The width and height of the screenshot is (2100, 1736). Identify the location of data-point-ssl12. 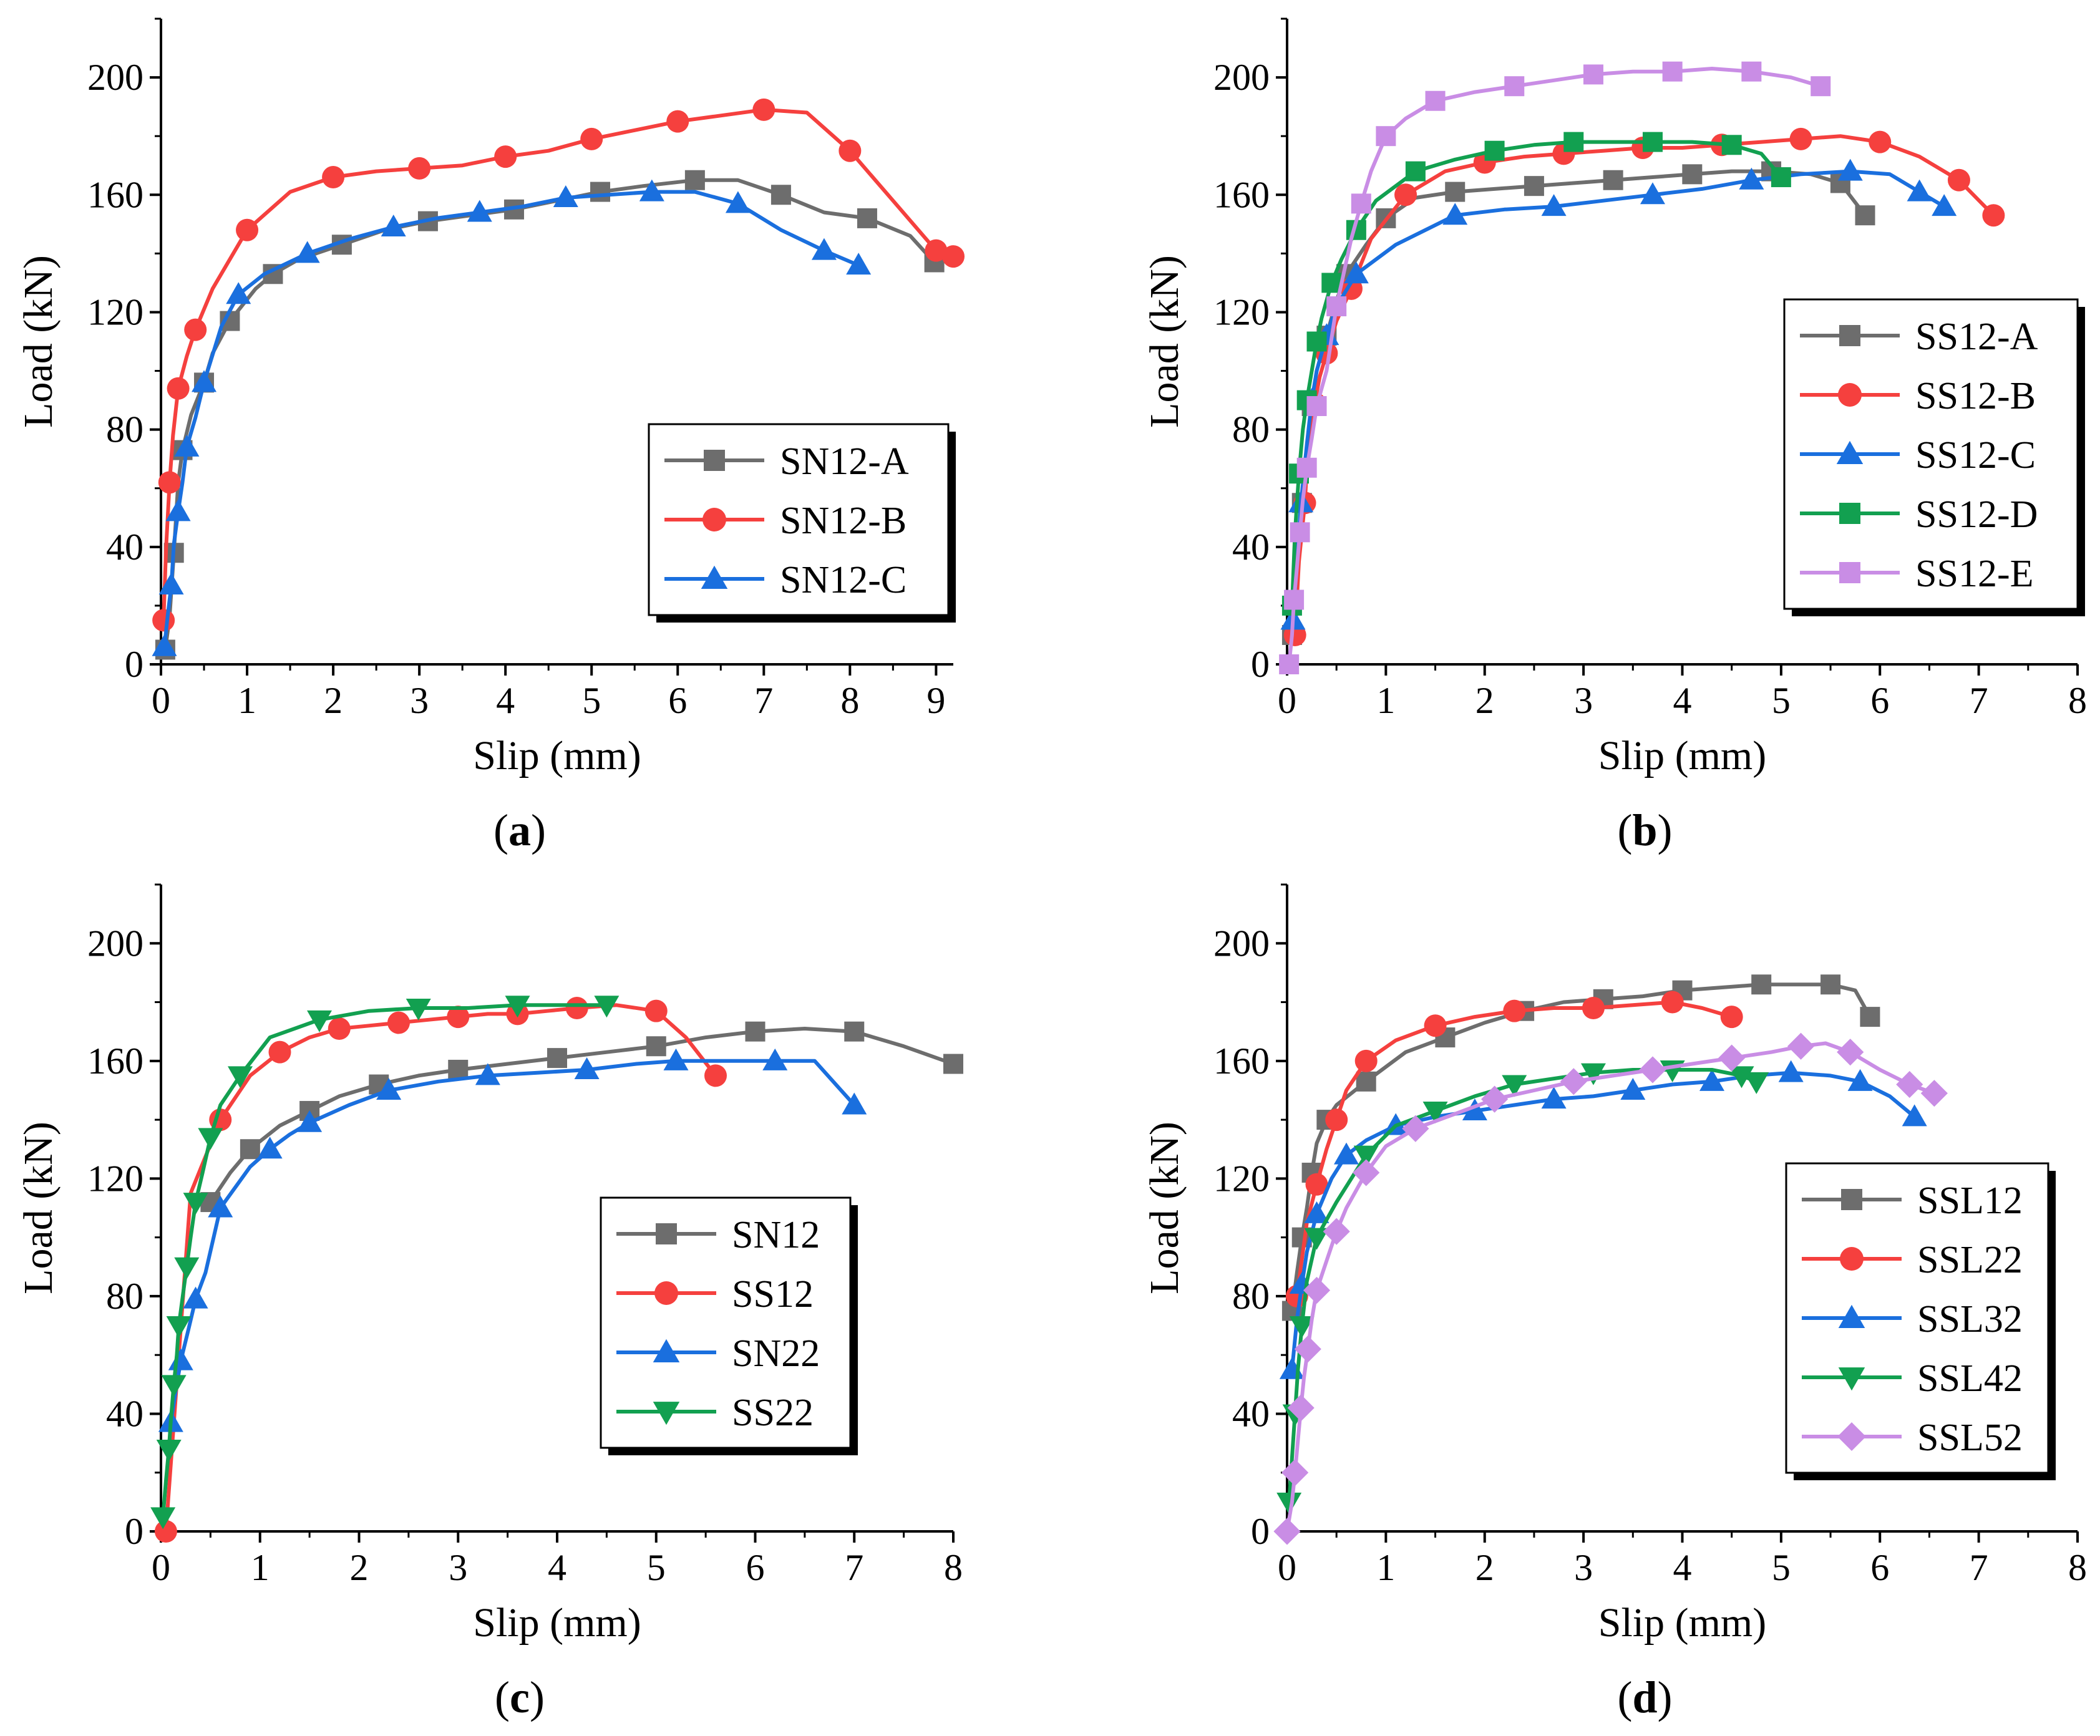
(1761, 985).